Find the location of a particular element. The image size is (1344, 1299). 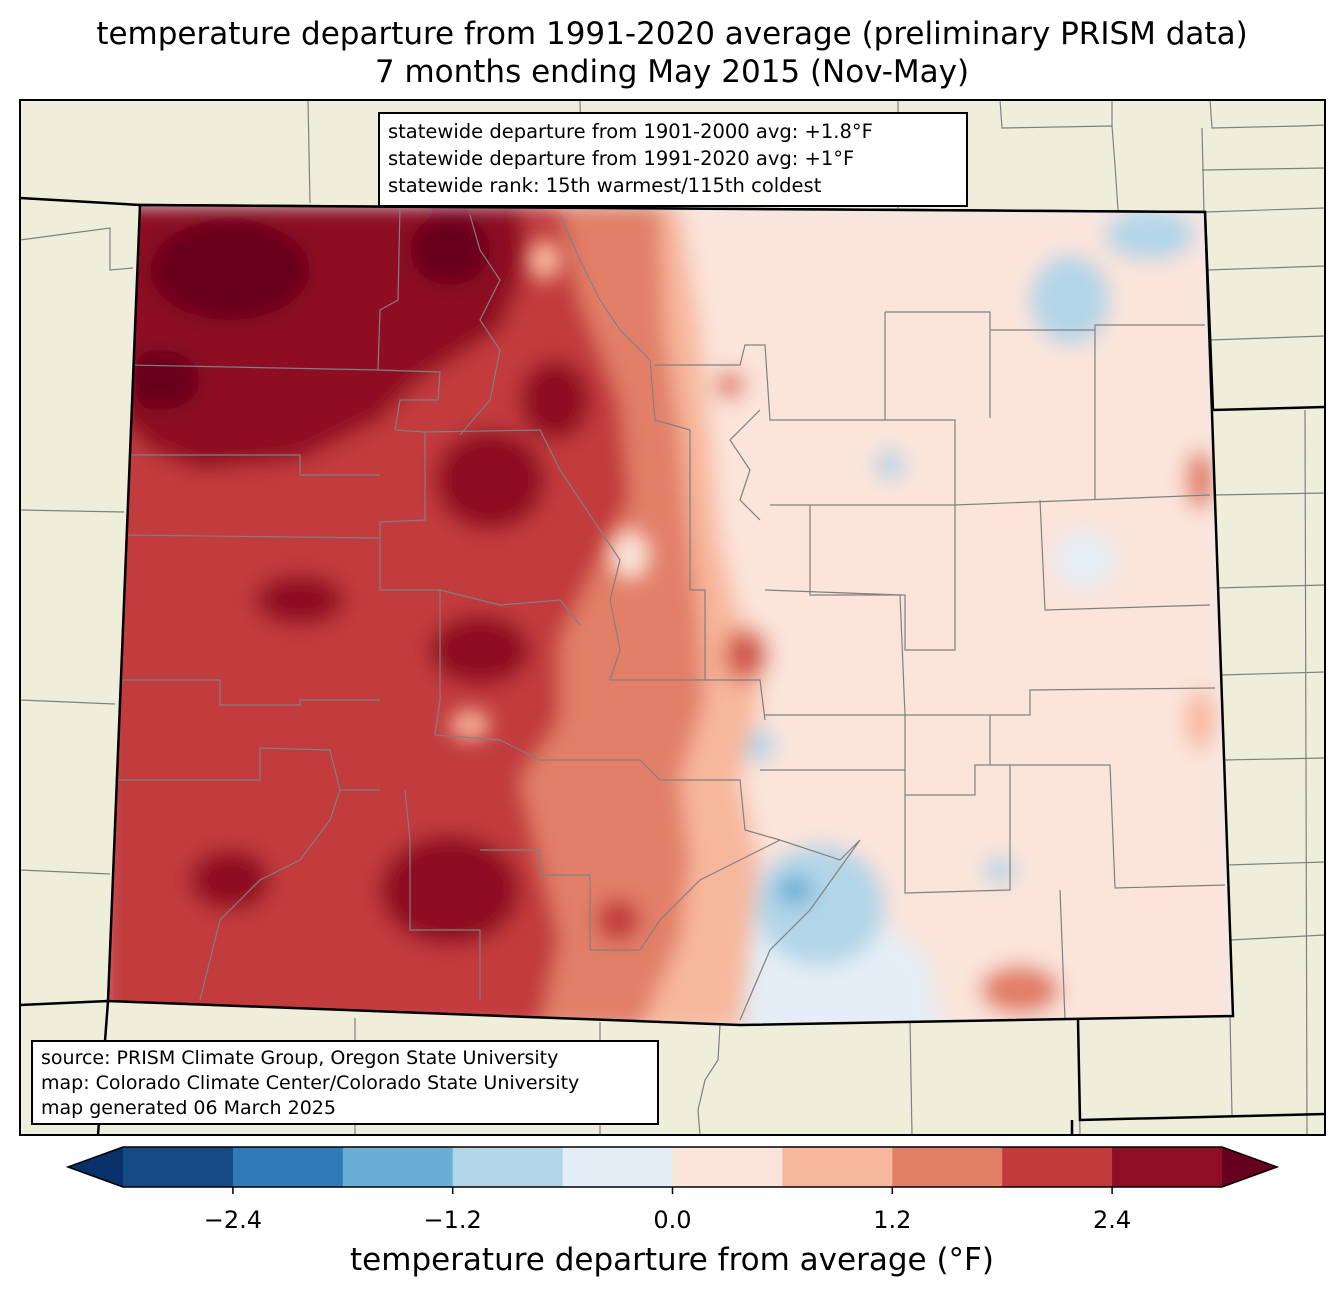

map-title-line2: 7 months ending May 2015 (Nov-May) is located at coordinates (672, 72).